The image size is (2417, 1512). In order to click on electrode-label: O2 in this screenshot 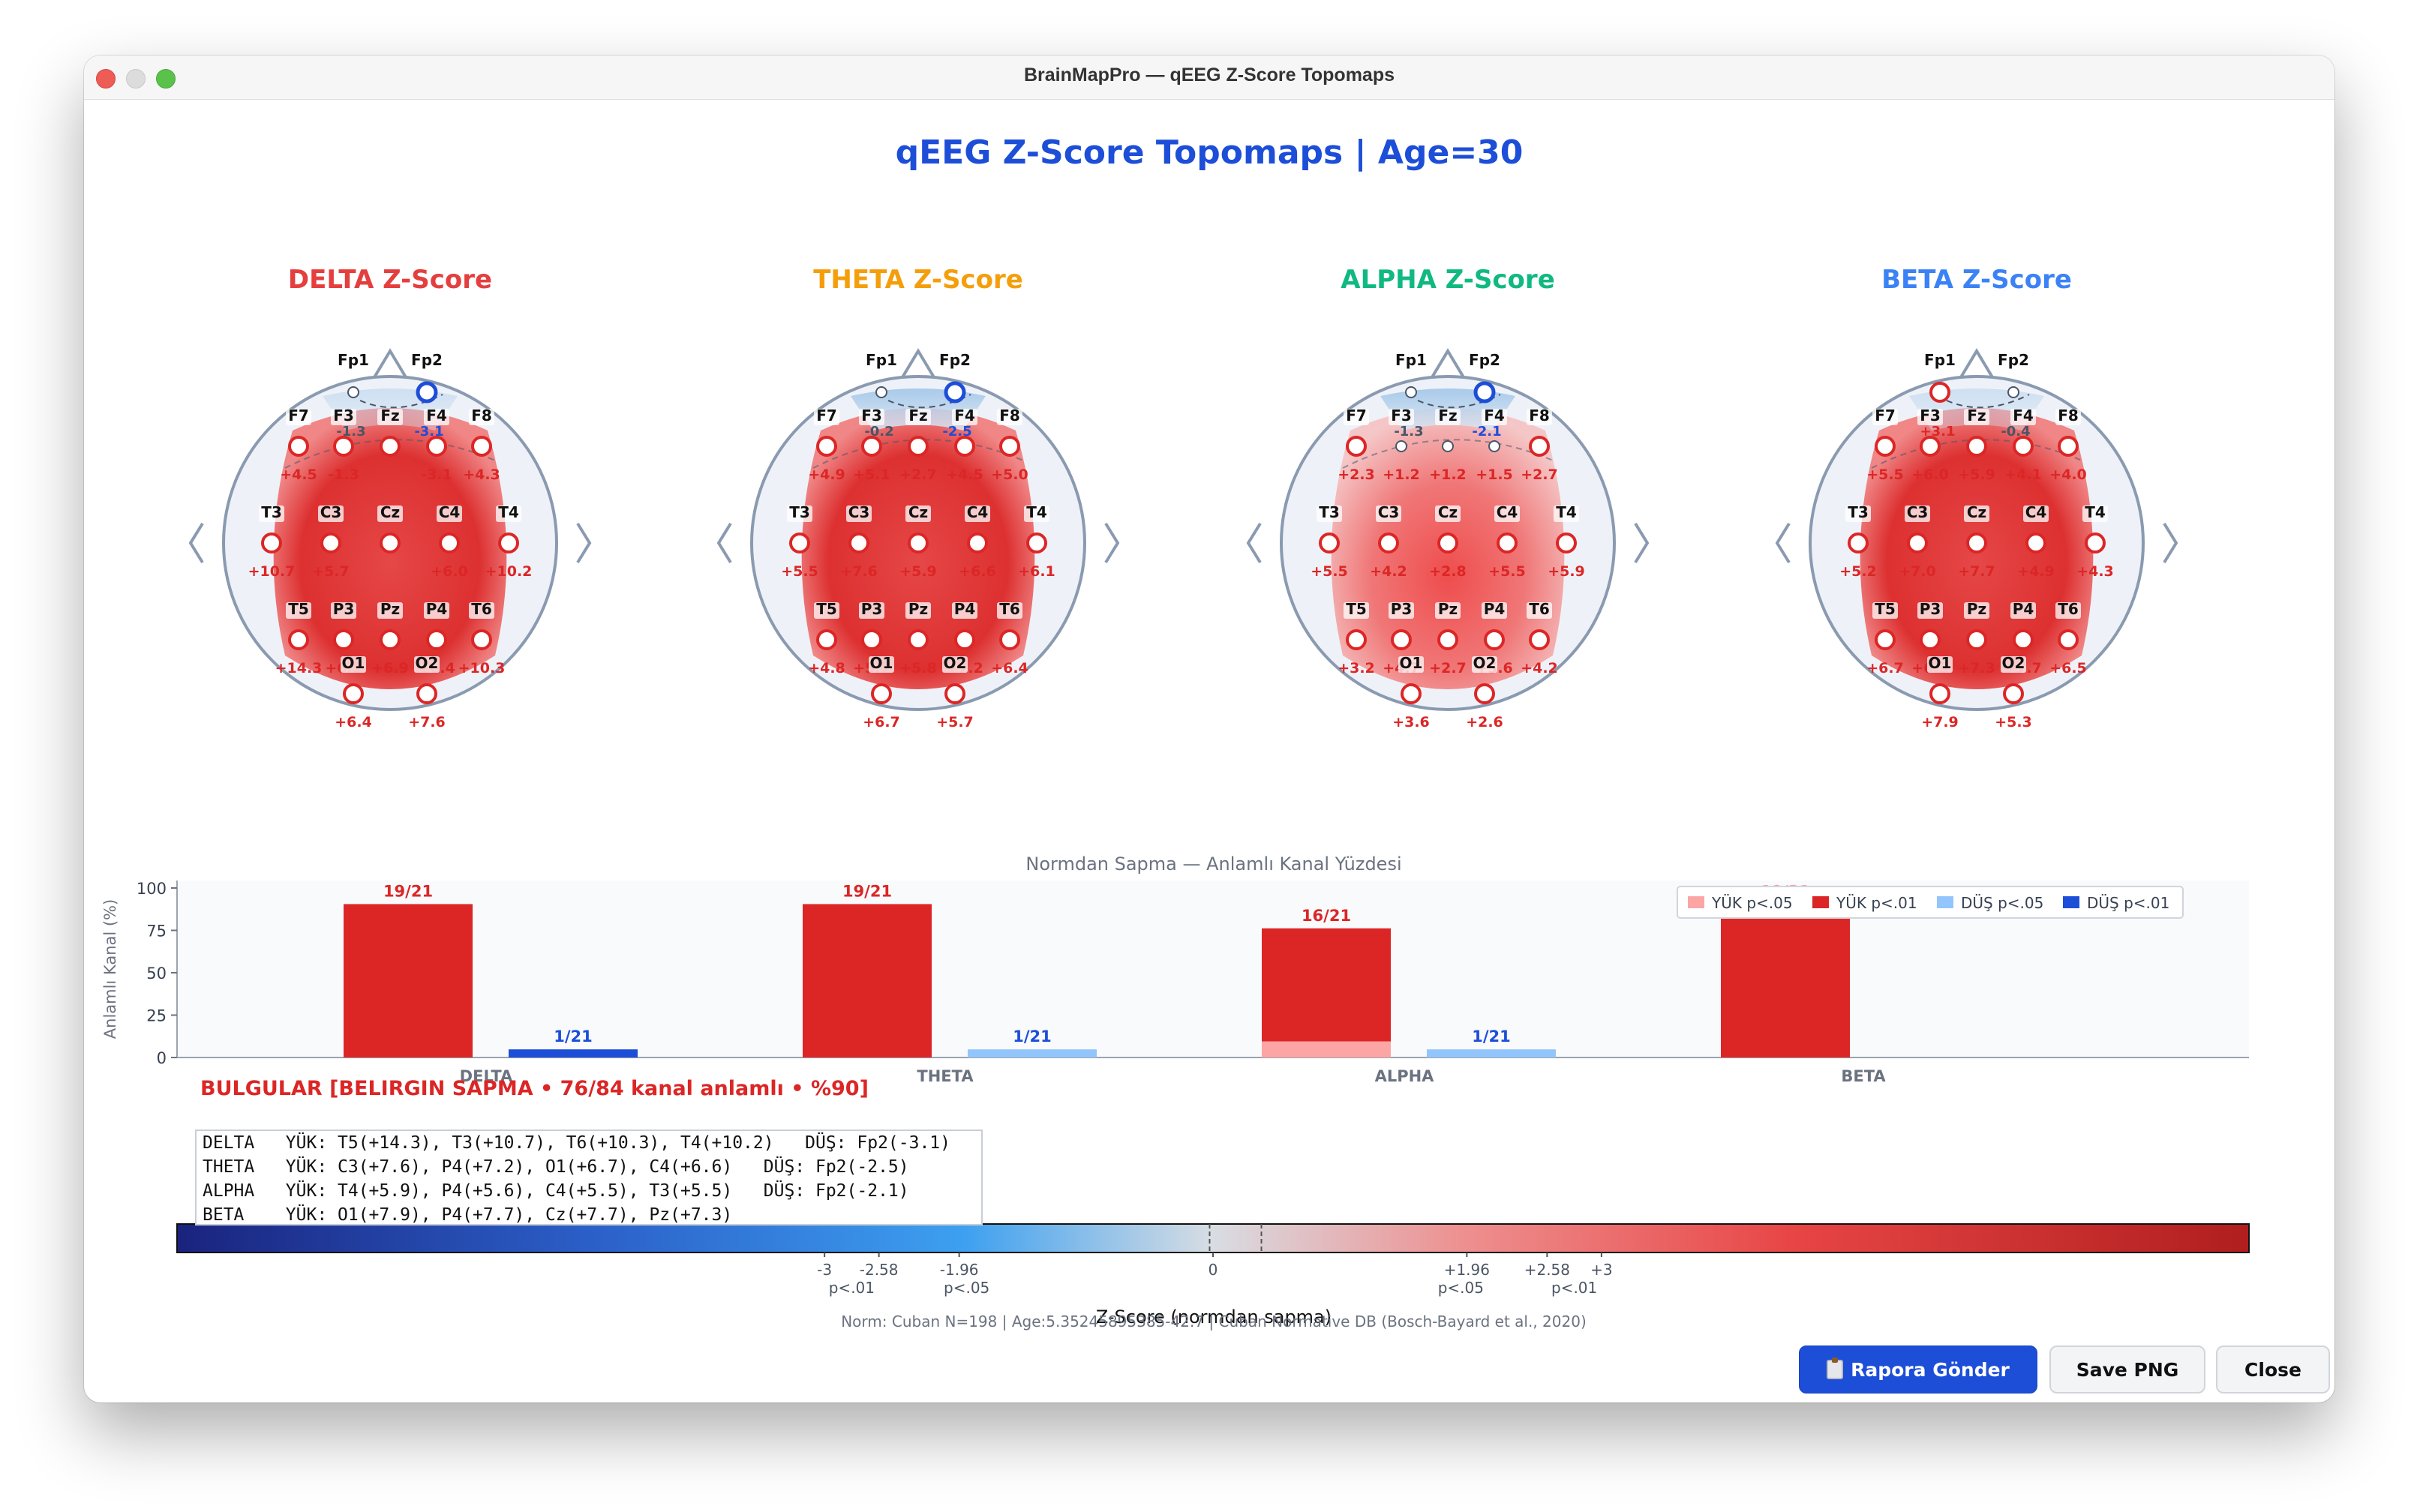, I will do `click(427, 663)`.